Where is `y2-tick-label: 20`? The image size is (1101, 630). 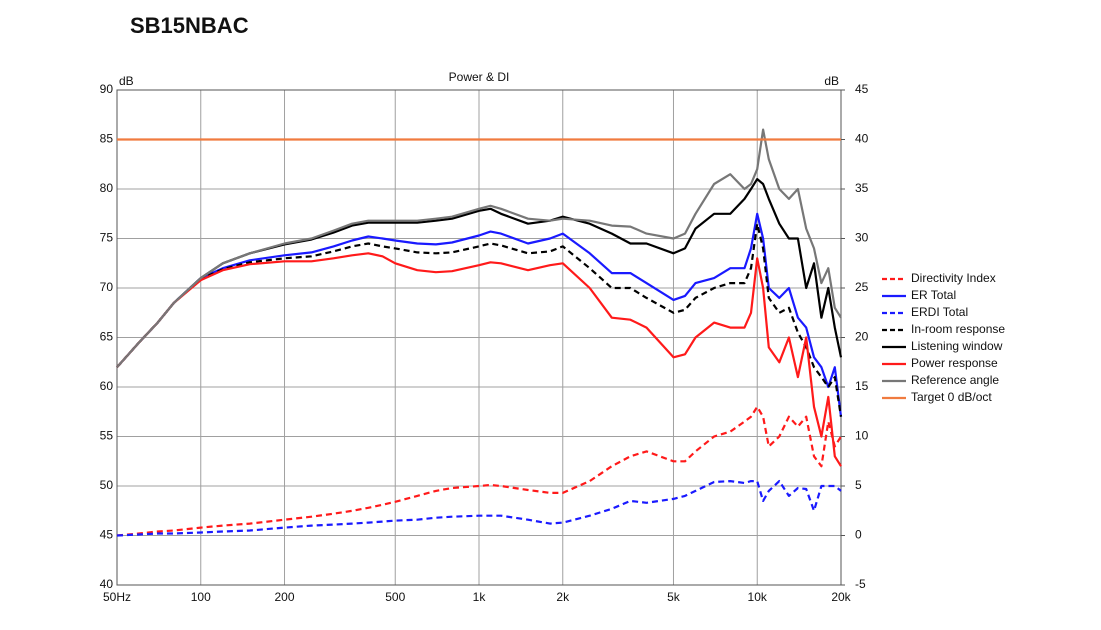 y2-tick-label: 20 is located at coordinates (862, 337).